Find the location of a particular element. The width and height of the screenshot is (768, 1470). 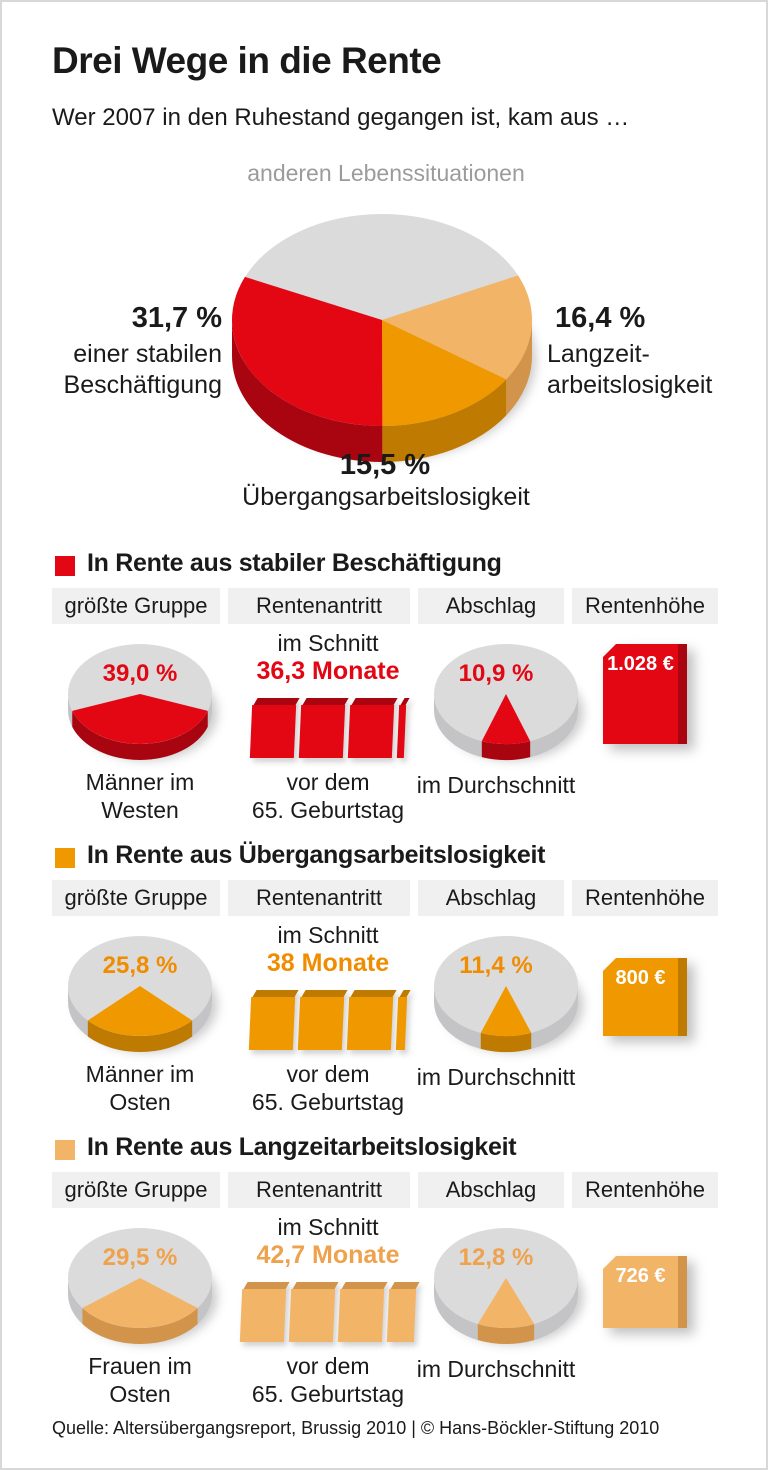

section-title: In Rente aus Langzeitarbeitslosigkeit is located at coordinates (302, 1147).